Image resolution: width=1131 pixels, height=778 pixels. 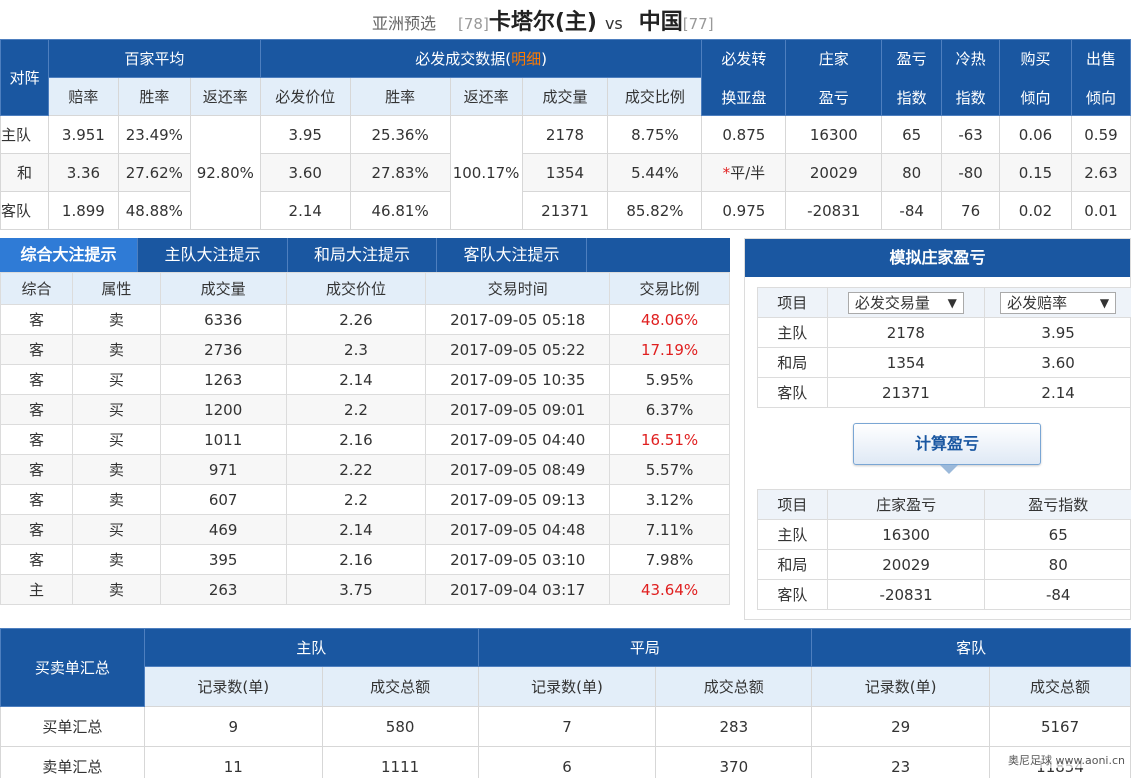 What do you see at coordinates (944, 594) in the screenshot?
I see `table-row: 客队 -20831 -84` at bounding box center [944, 594].